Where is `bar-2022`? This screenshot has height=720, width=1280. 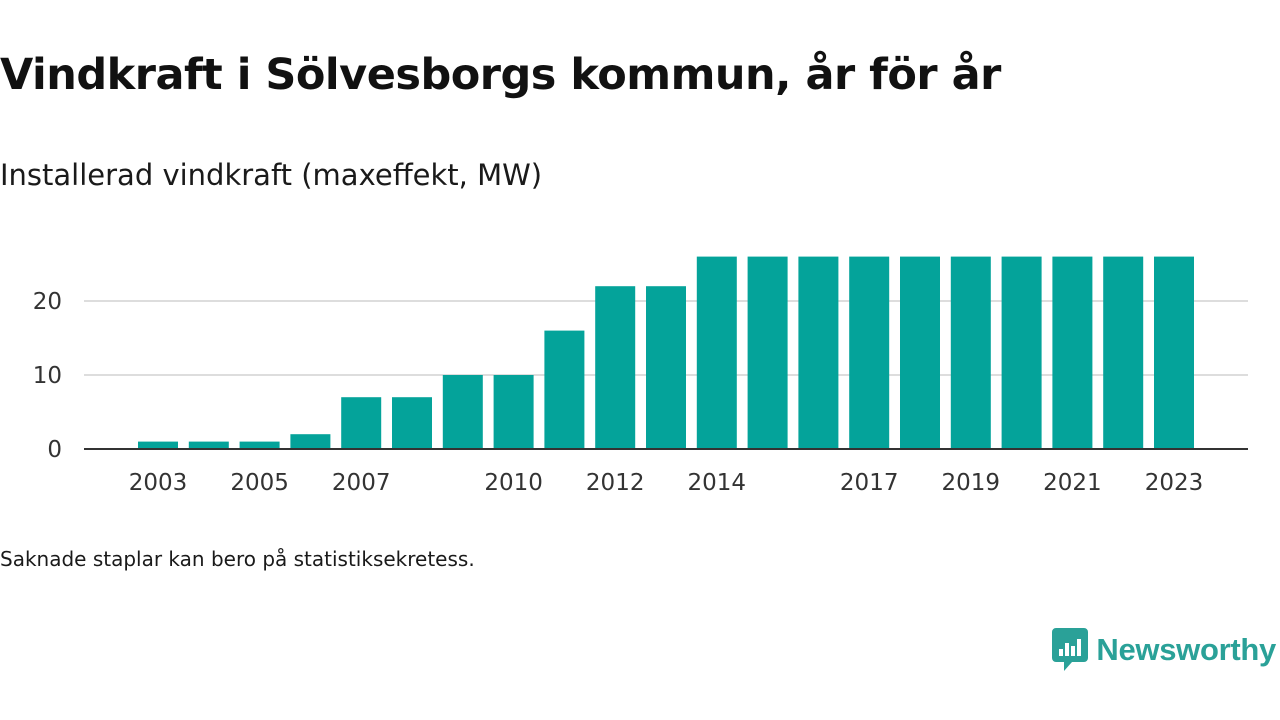 bar-2022 is located at coordinates (1123, 352).